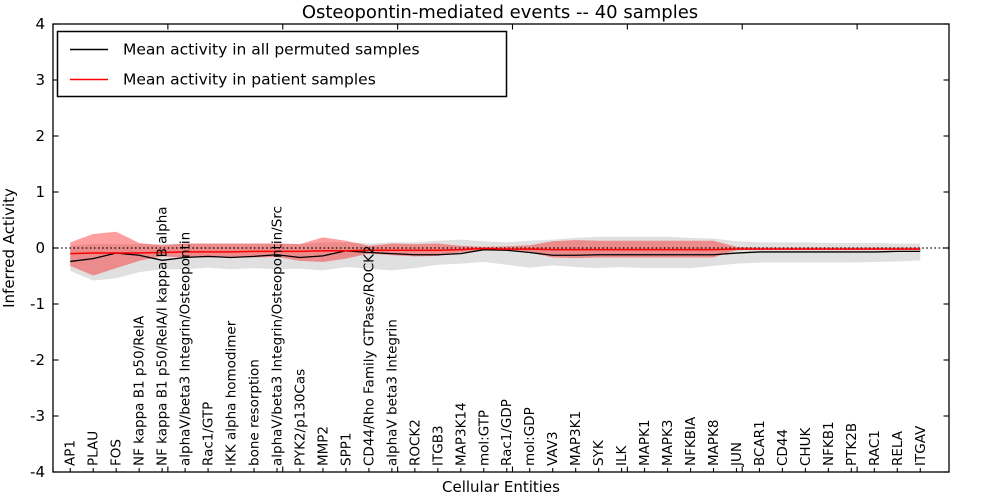  I want to click on x-category-label: CD44, so click(783, 447).